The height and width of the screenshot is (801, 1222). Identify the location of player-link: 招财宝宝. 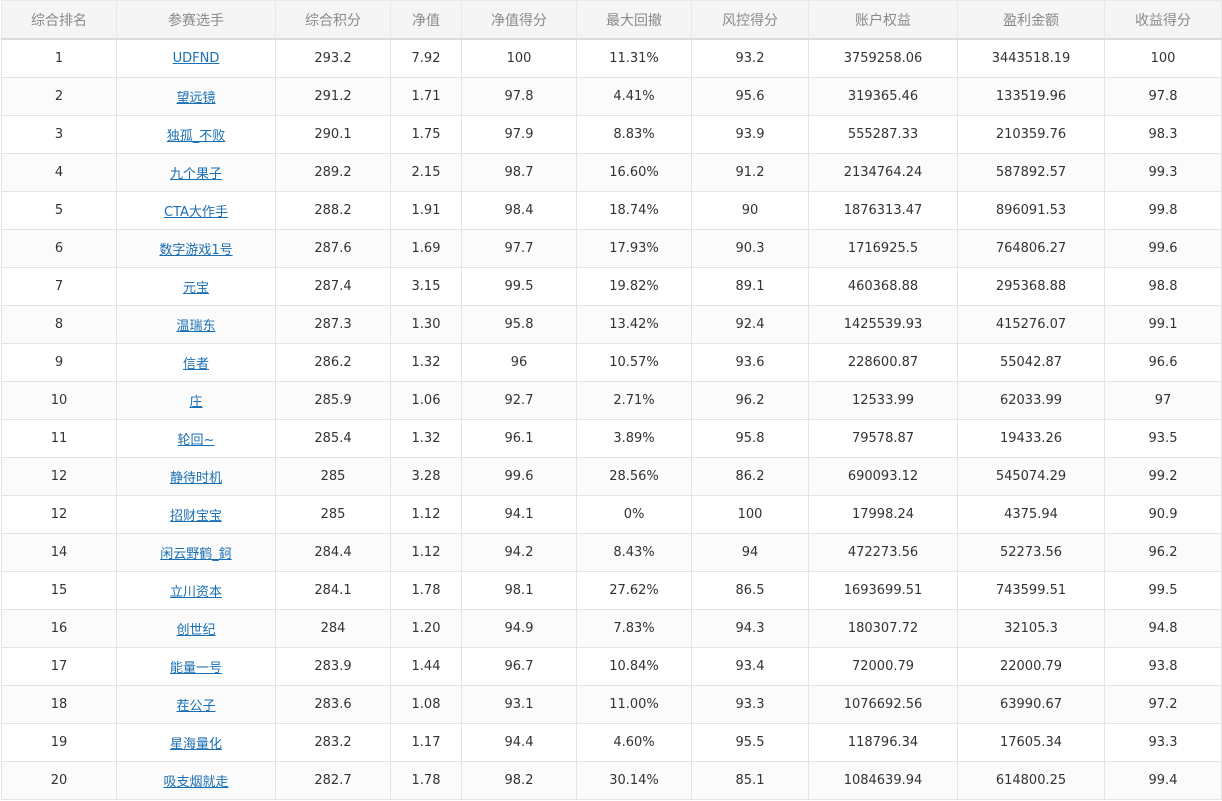
(195, 516).